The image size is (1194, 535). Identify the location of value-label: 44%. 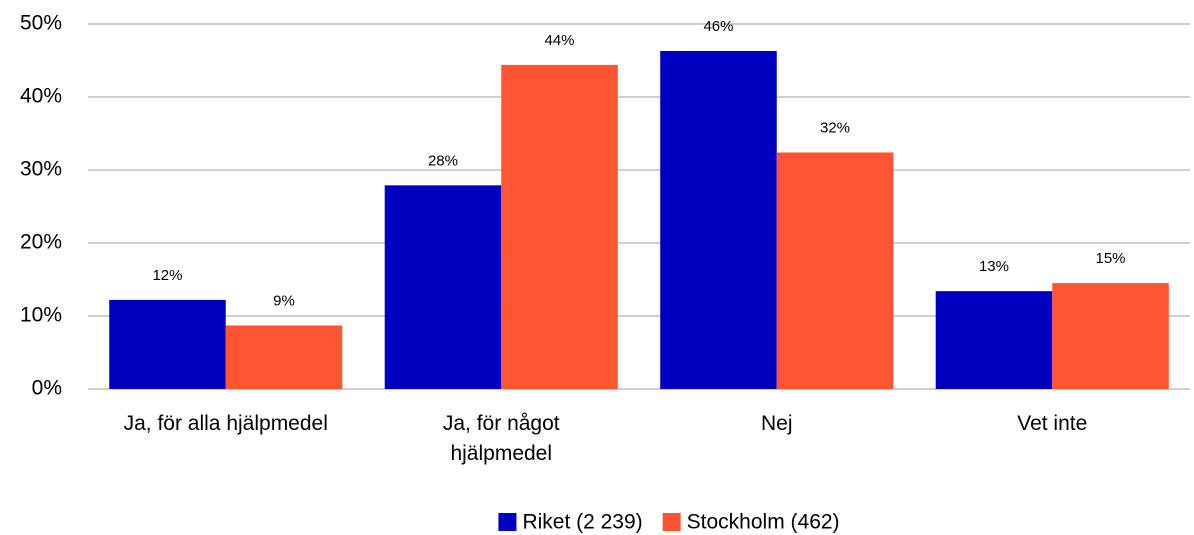
(560, 40).